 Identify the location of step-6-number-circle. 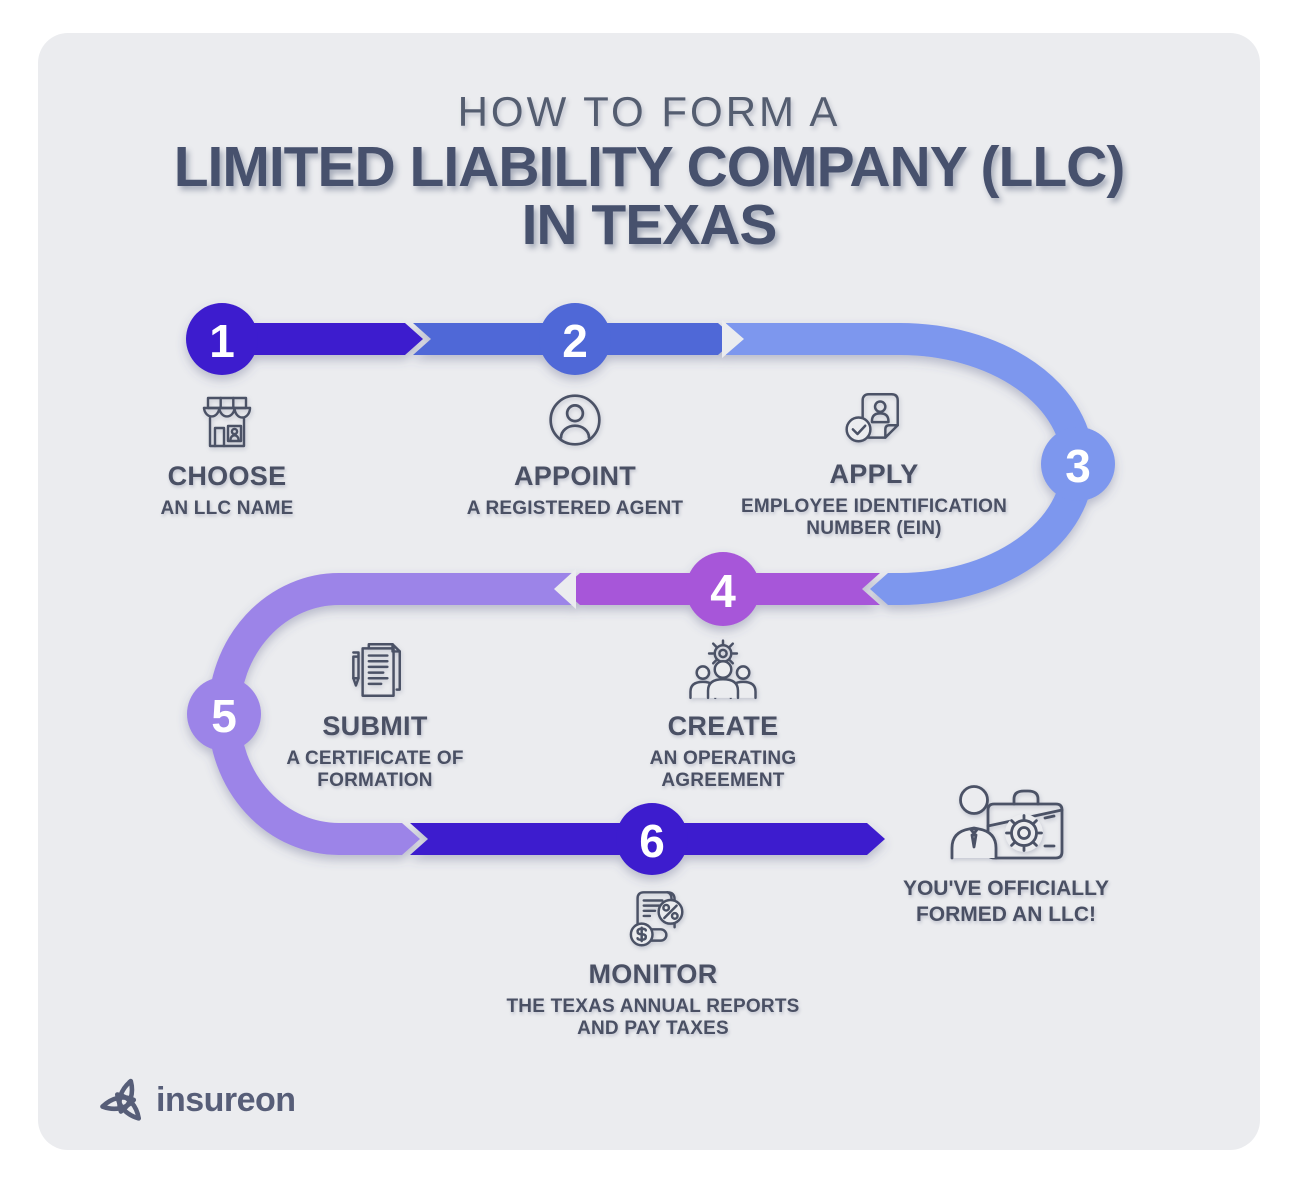
(652, 839).